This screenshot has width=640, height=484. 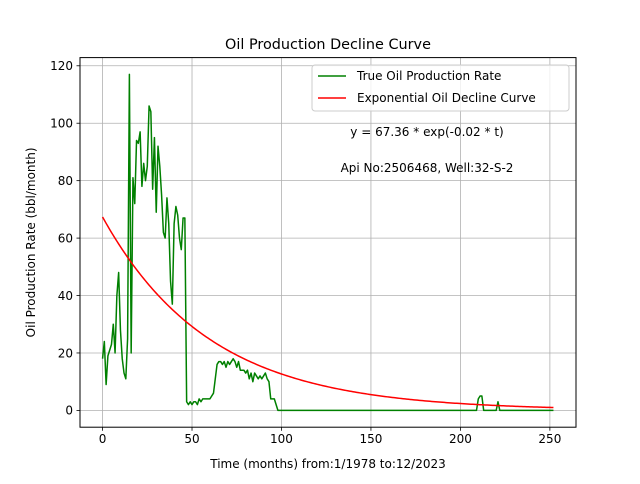 I want to click on x-tick-label: 100, so click(x=281, y=439).